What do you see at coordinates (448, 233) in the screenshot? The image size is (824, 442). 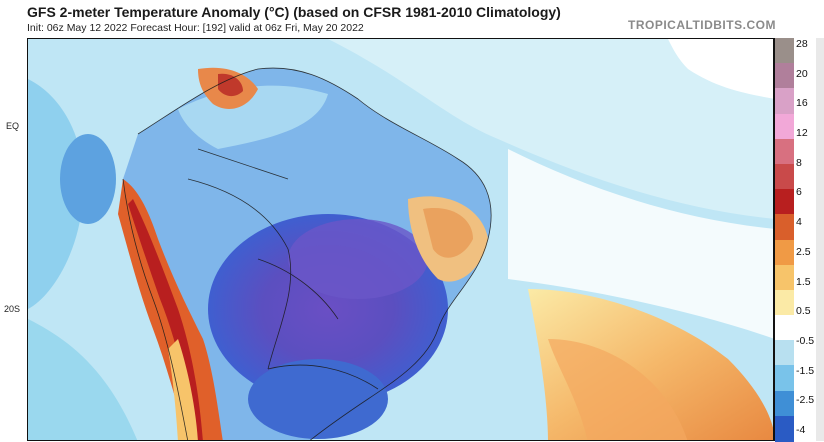 I see `ne-brazil-warm-core` at bounding box center [448, 233].